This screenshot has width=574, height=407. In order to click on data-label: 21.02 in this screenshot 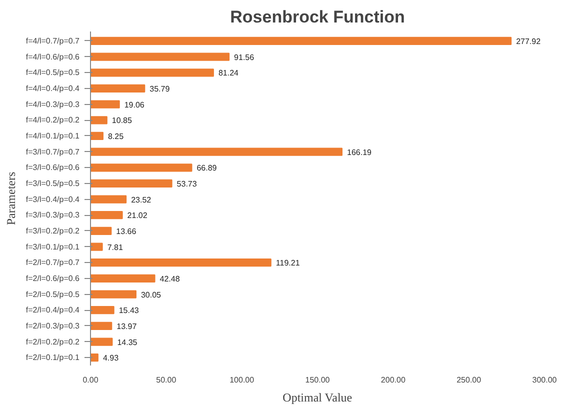, I will do `click(137, 215)`.